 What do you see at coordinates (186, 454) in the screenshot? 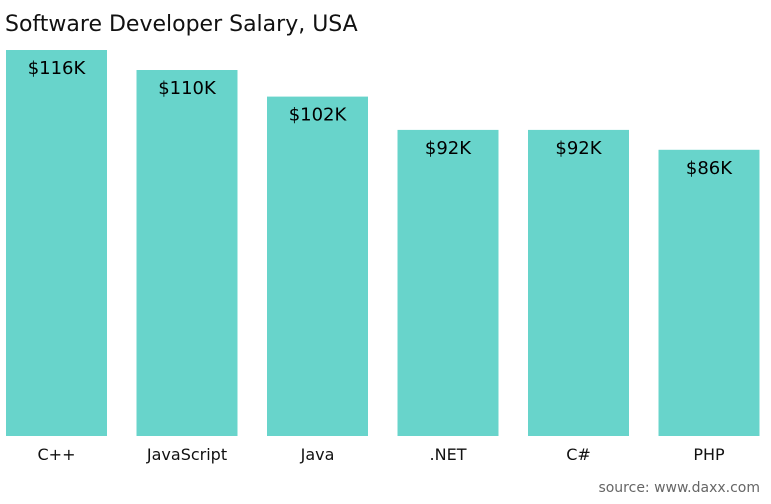
I see `category-label-1: JavaScript` at bounding box center [186, 454].